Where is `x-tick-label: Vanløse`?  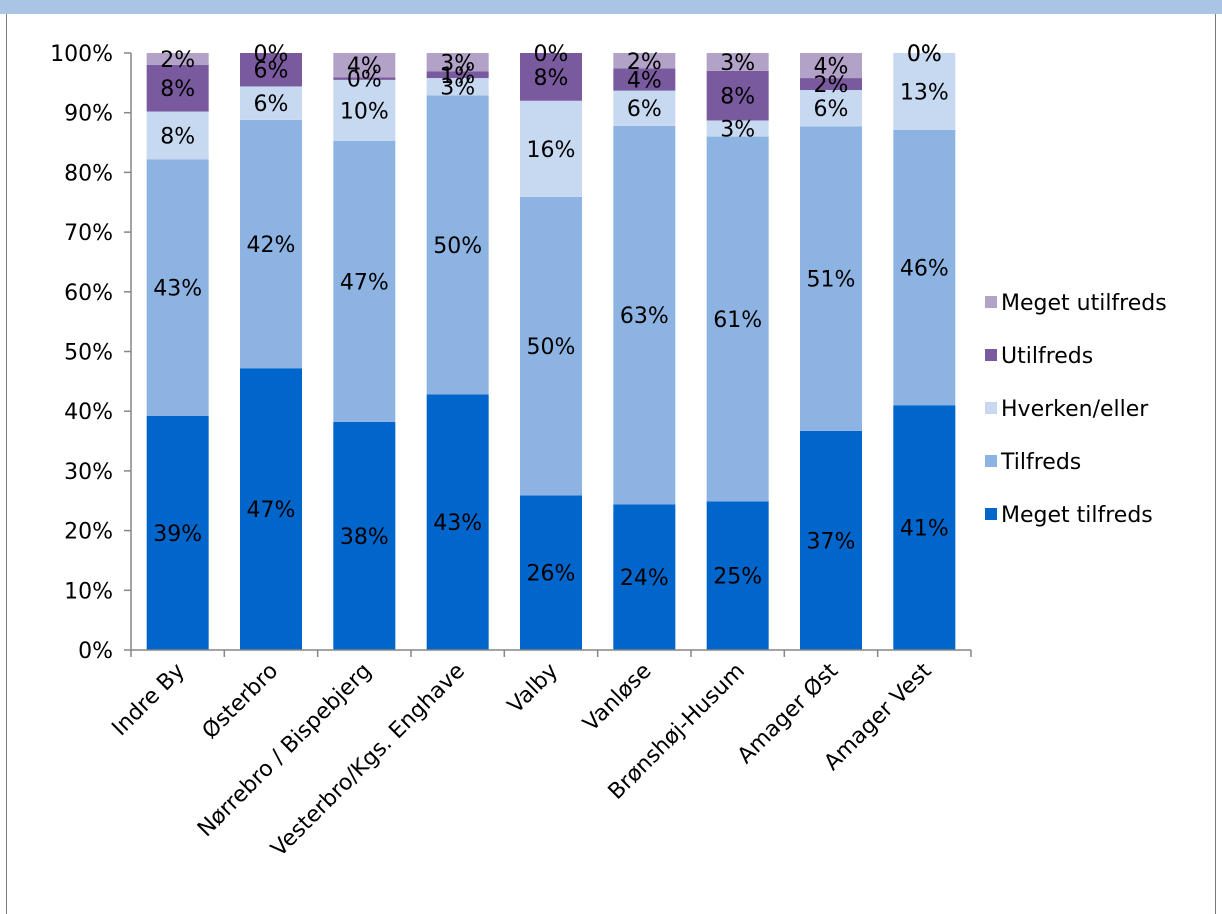 x-tick-label: Vanløse is located at coordinates (618, 698).